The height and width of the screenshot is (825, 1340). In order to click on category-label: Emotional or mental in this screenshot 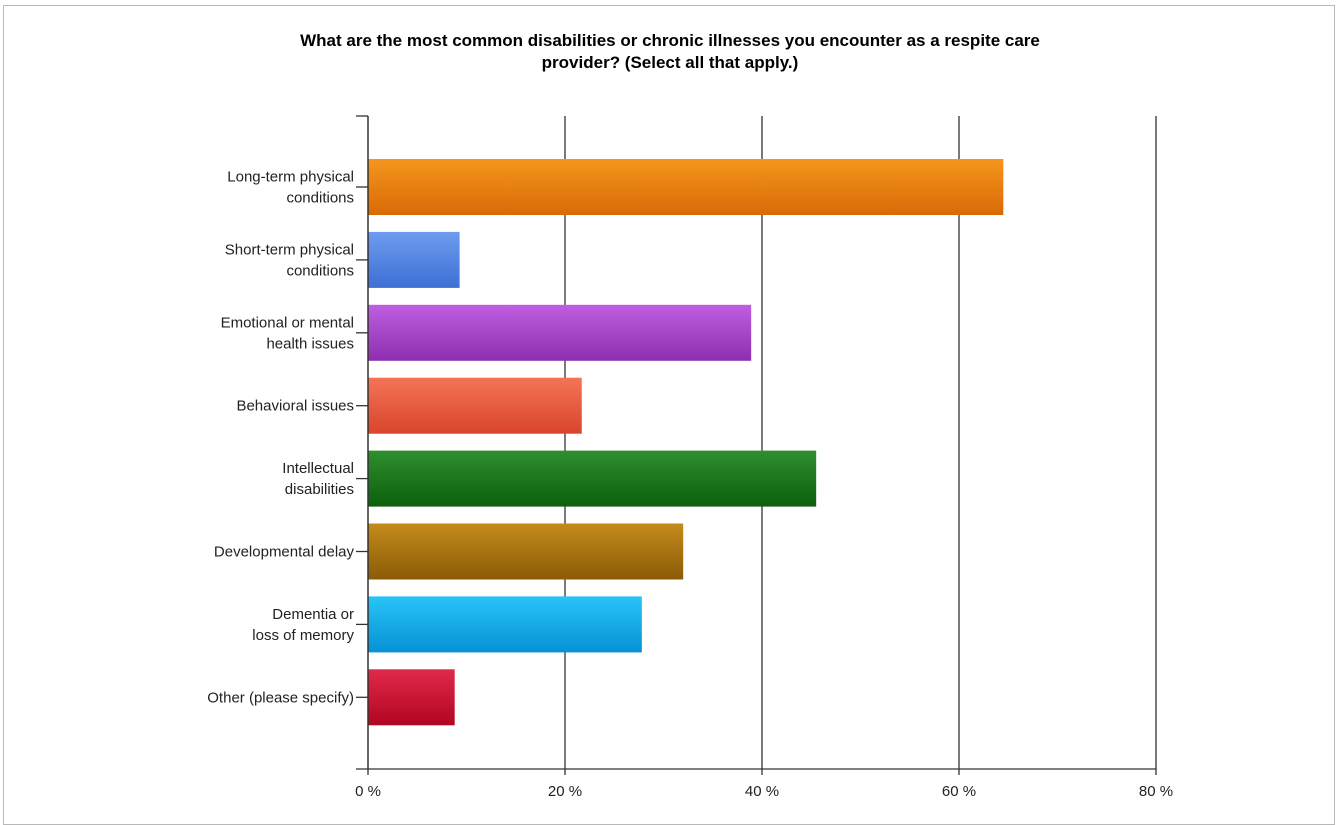, I will do `click(287, 322)`.